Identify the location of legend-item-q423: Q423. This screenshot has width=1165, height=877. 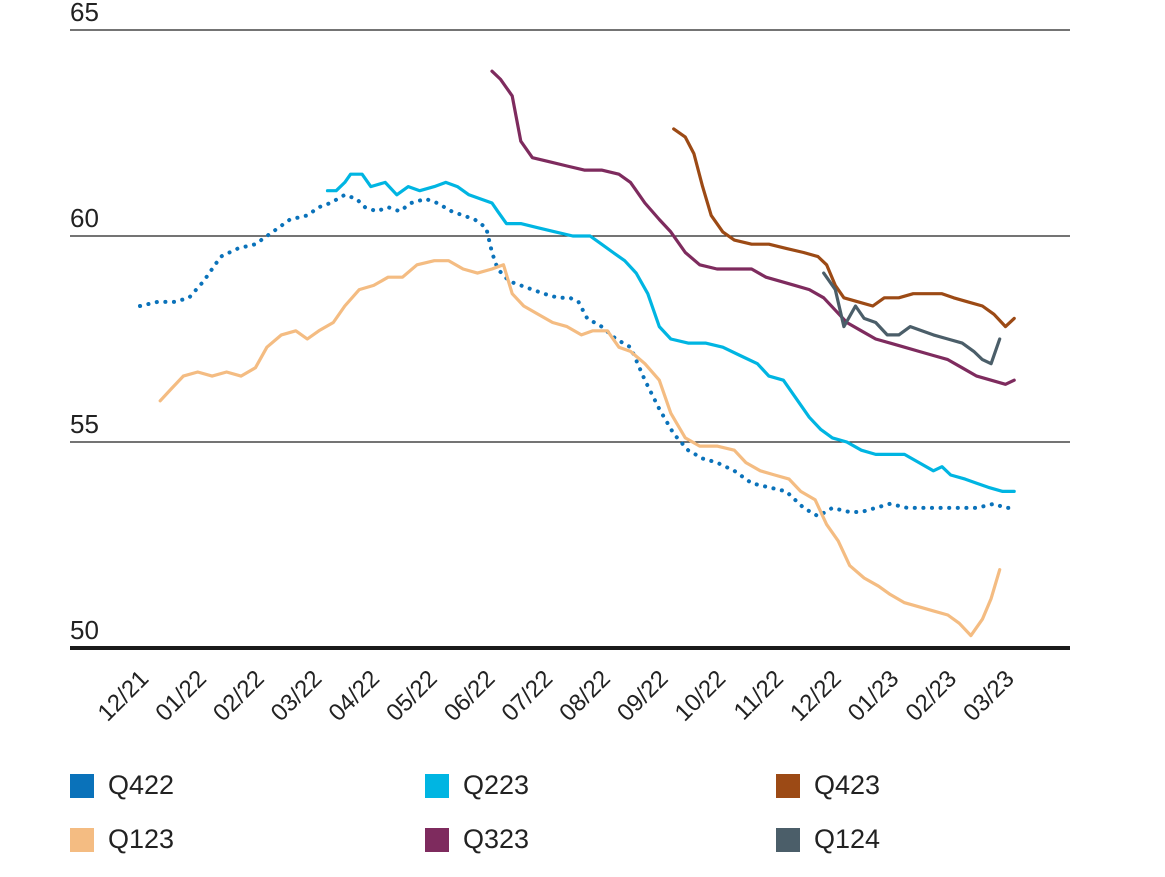
(828, 785).